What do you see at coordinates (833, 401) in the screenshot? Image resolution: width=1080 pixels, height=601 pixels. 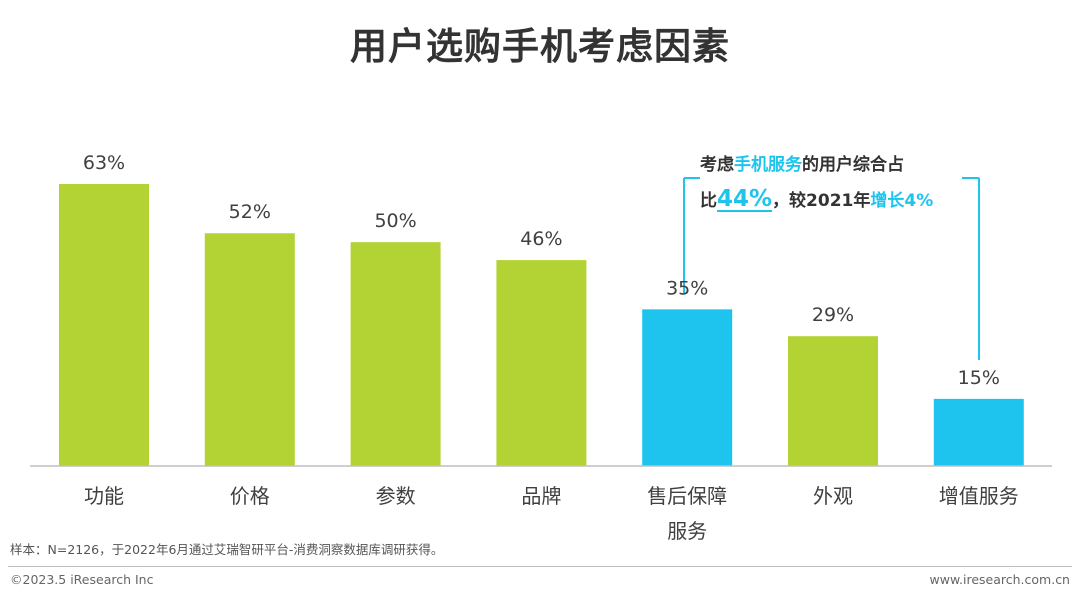 I see `bar-外观` at bounding box center [833, 401].